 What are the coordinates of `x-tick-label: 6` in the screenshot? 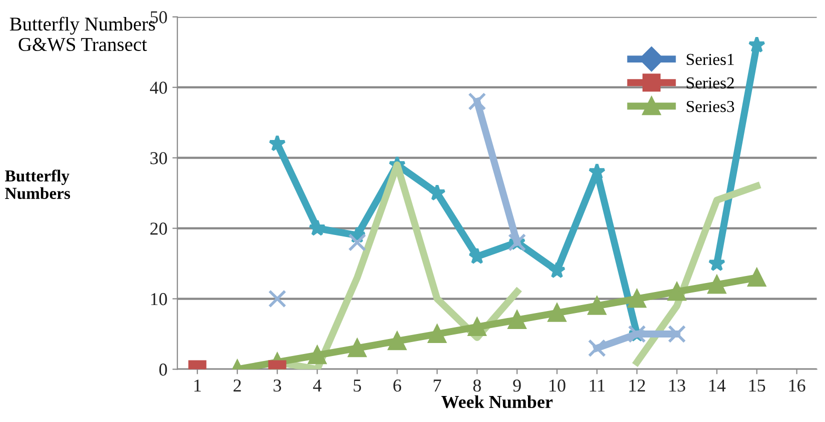 It's located at (397, 386).